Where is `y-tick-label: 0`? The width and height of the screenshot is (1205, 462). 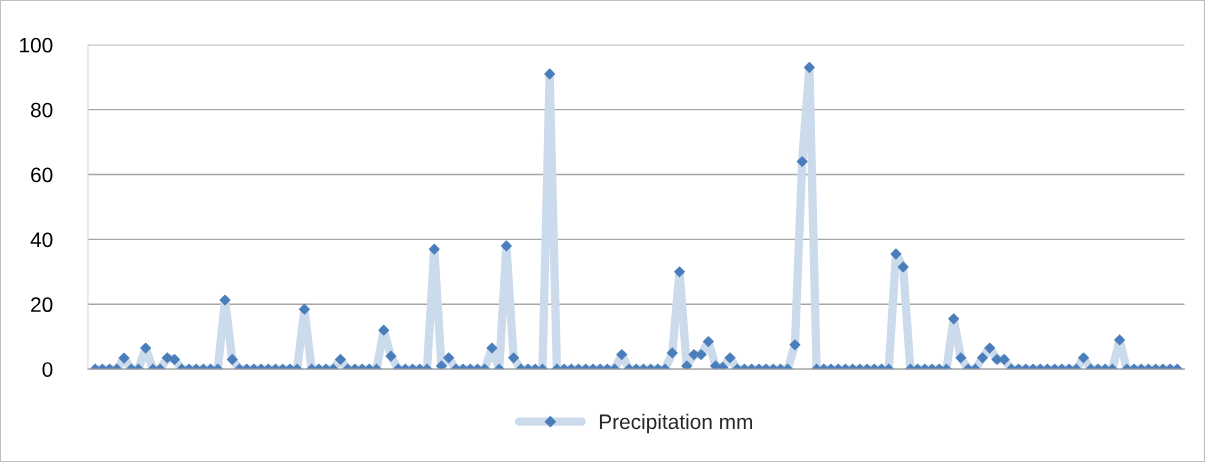 y-tick-label: 0 is located at coordinates (47, 369).